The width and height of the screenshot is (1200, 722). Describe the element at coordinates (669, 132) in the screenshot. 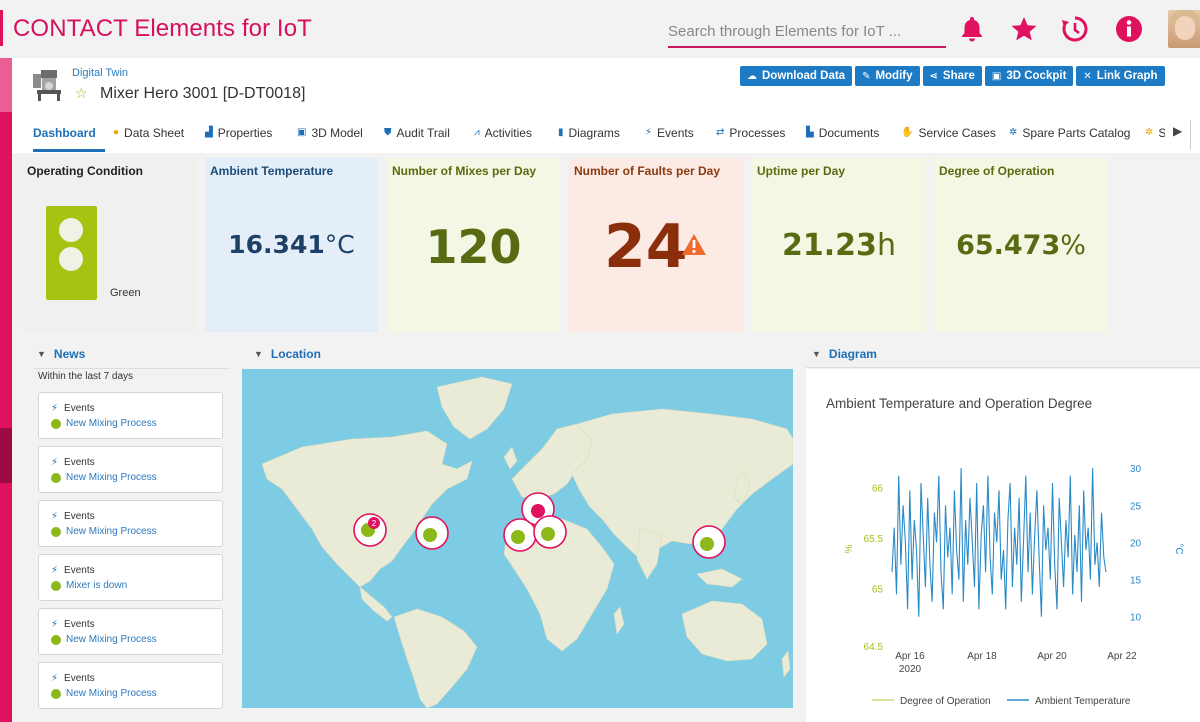

I see `tab-events: ⚡ Events` at that location.